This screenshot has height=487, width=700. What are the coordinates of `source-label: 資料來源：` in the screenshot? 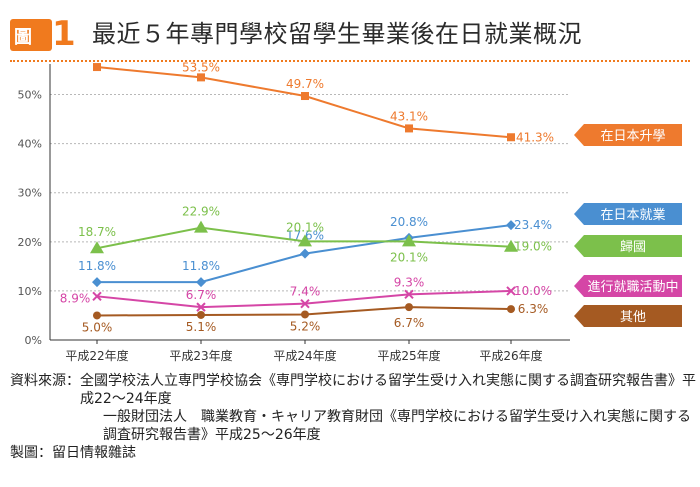 It's located at (45, 381).